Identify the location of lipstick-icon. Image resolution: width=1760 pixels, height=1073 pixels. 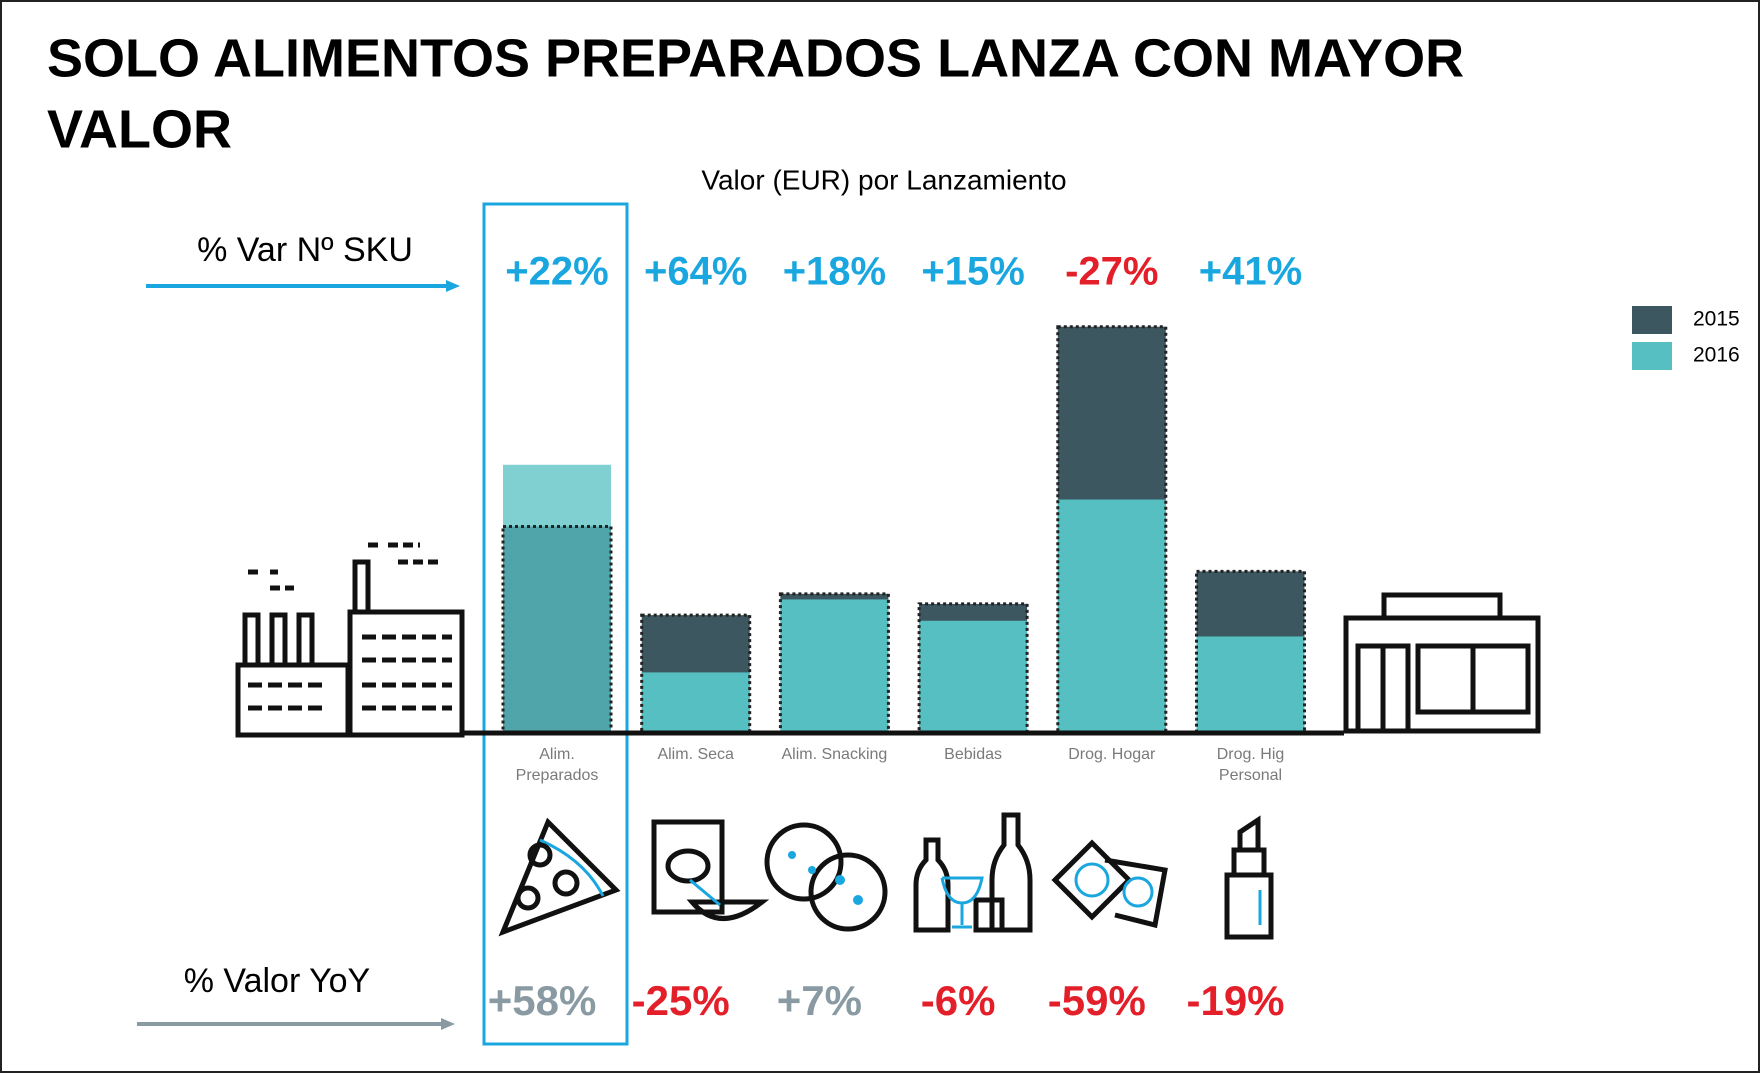
(1249, 877).